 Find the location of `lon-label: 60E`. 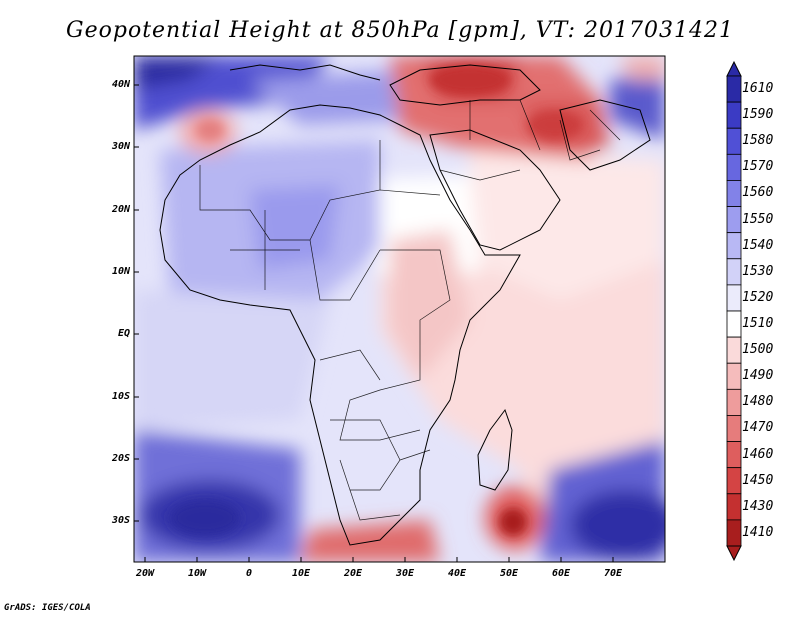

lon-label: 60E is located at coordinates (561, 573).